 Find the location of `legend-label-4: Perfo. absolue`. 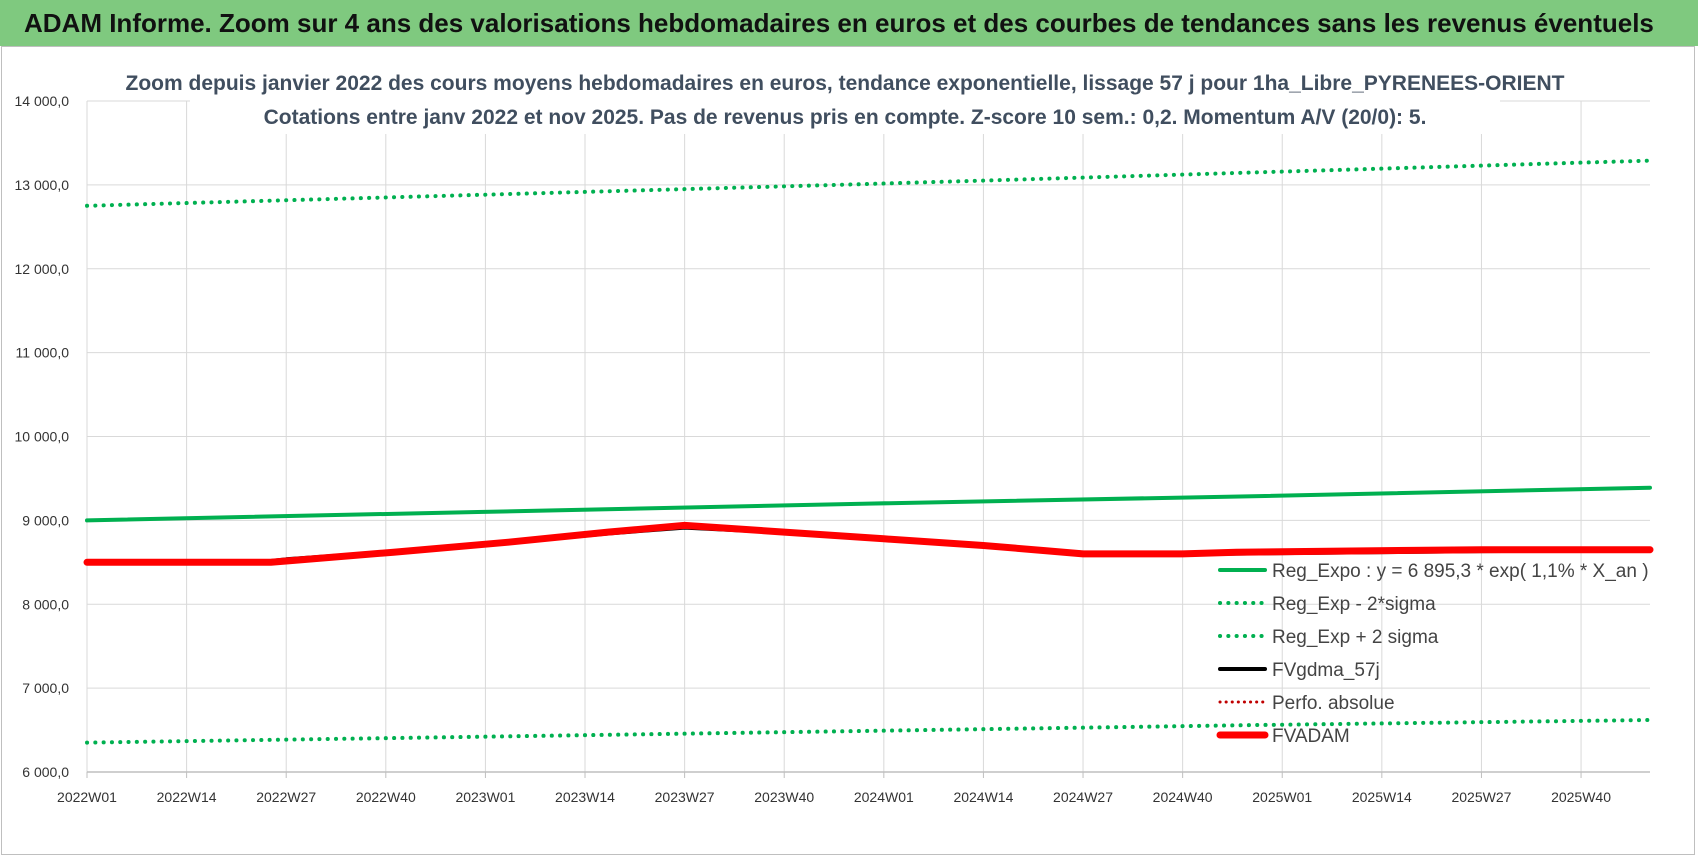

legend-label-4: Perfo. absolue is located at coordinates (1333, 703).